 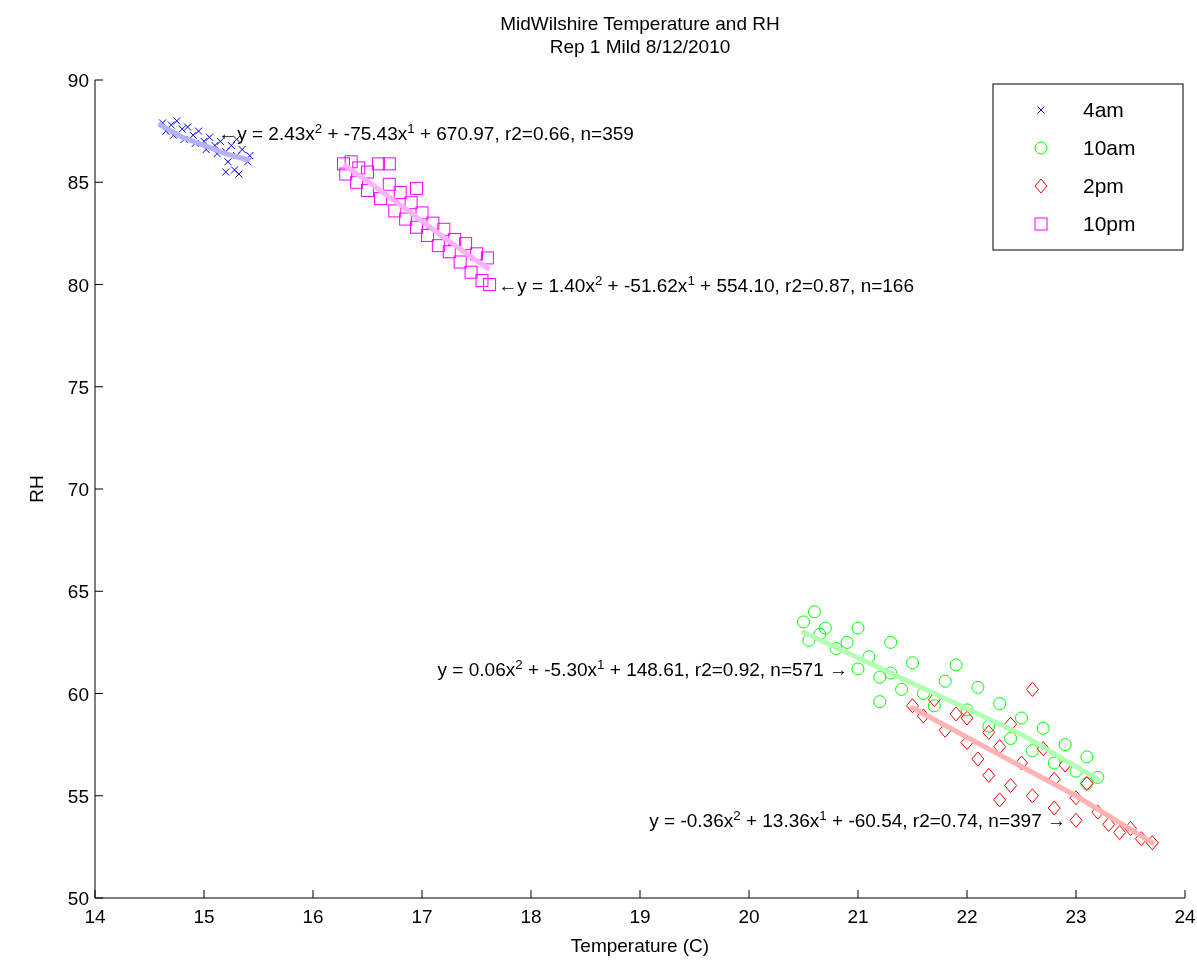 What do you see at coordinates (640, 46) in the screenshot?
I see `chart-subtitle: Rep 1 Mild 8/12/2010` at bounding box center [640, 46].